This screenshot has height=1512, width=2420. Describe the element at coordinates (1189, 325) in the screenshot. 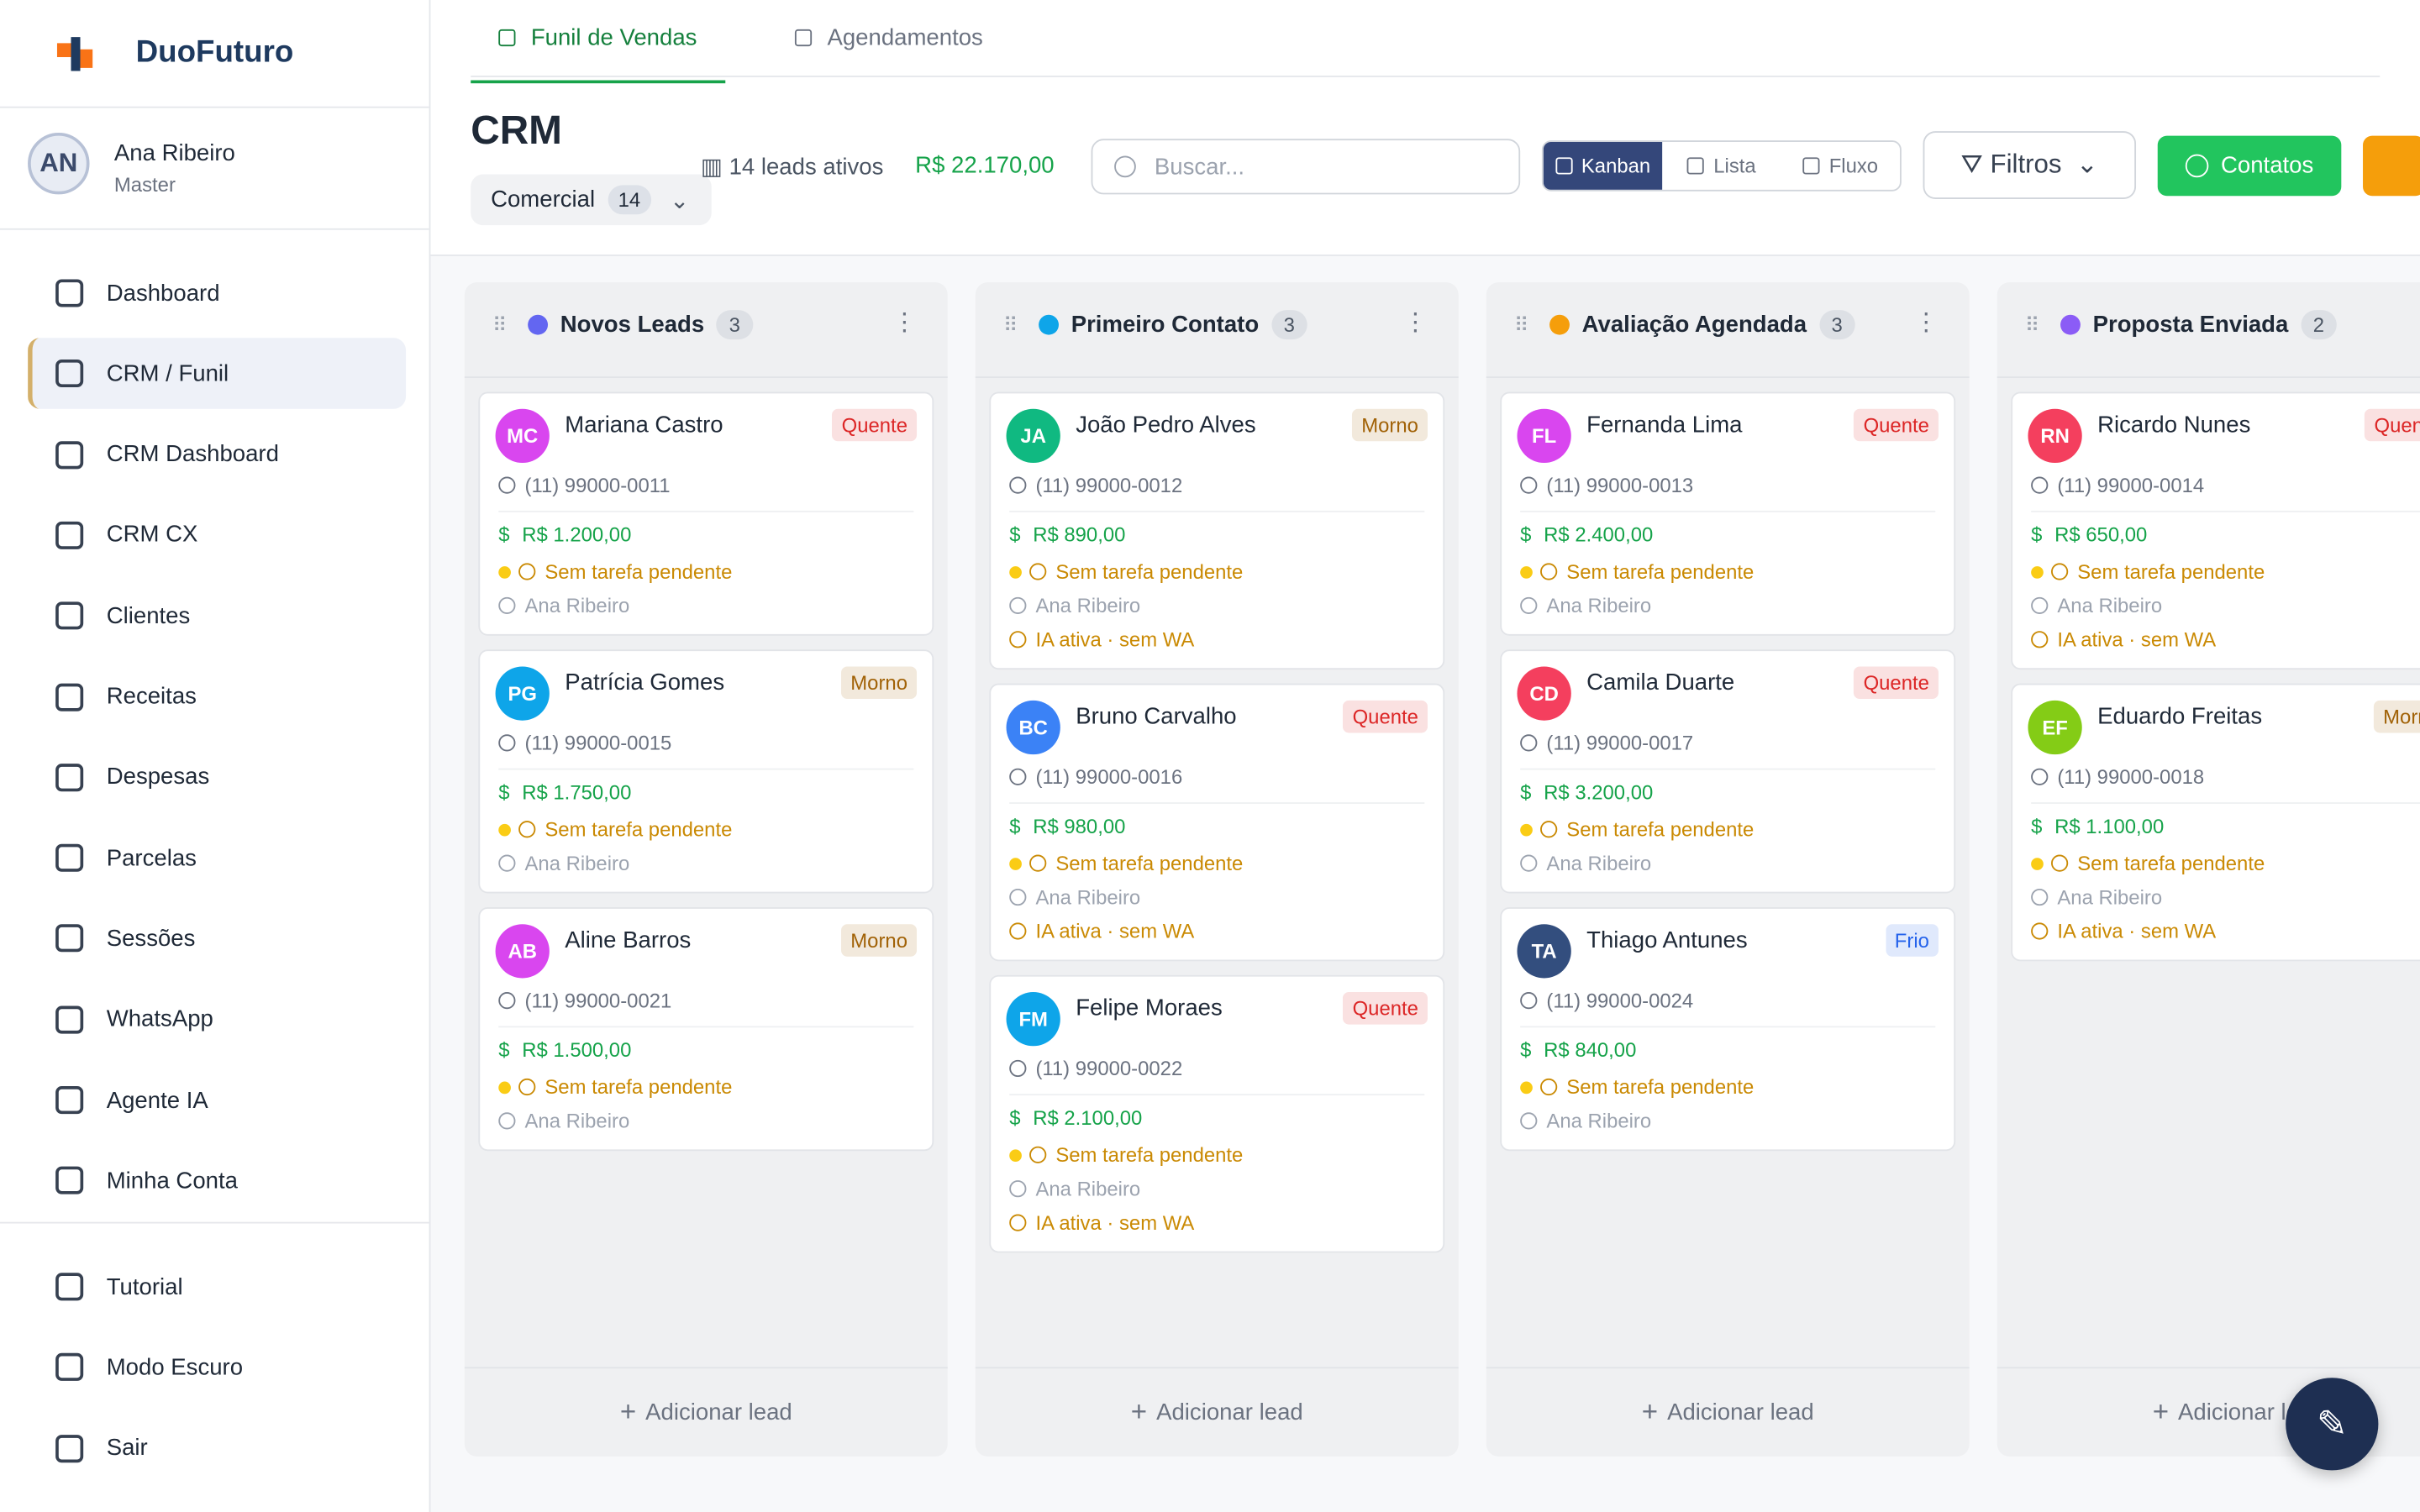

I see `column-title: Primeiro Contato 3` at that location.